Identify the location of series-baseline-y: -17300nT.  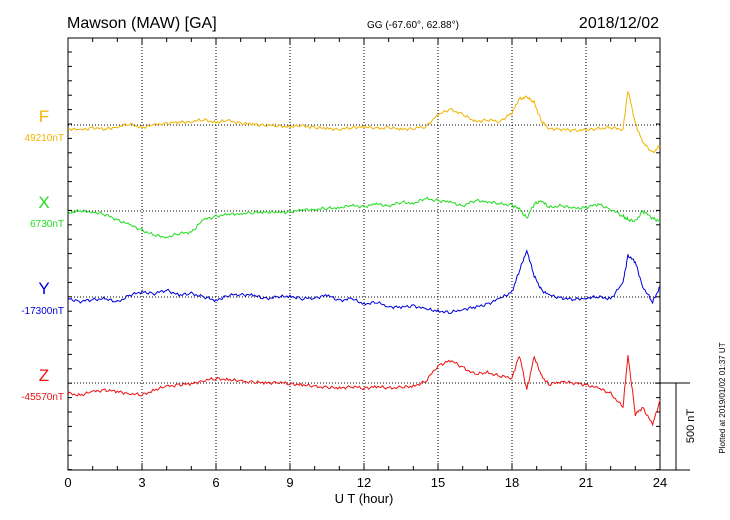
(42, 311).